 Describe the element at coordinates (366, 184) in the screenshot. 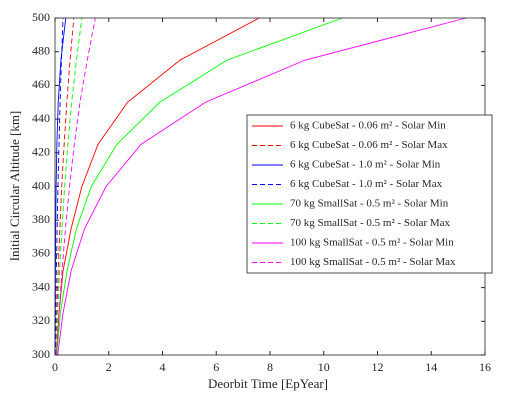

I see `legend-label: 6 kg CubeSat - 1.0 m² - Solar Max` at that location.